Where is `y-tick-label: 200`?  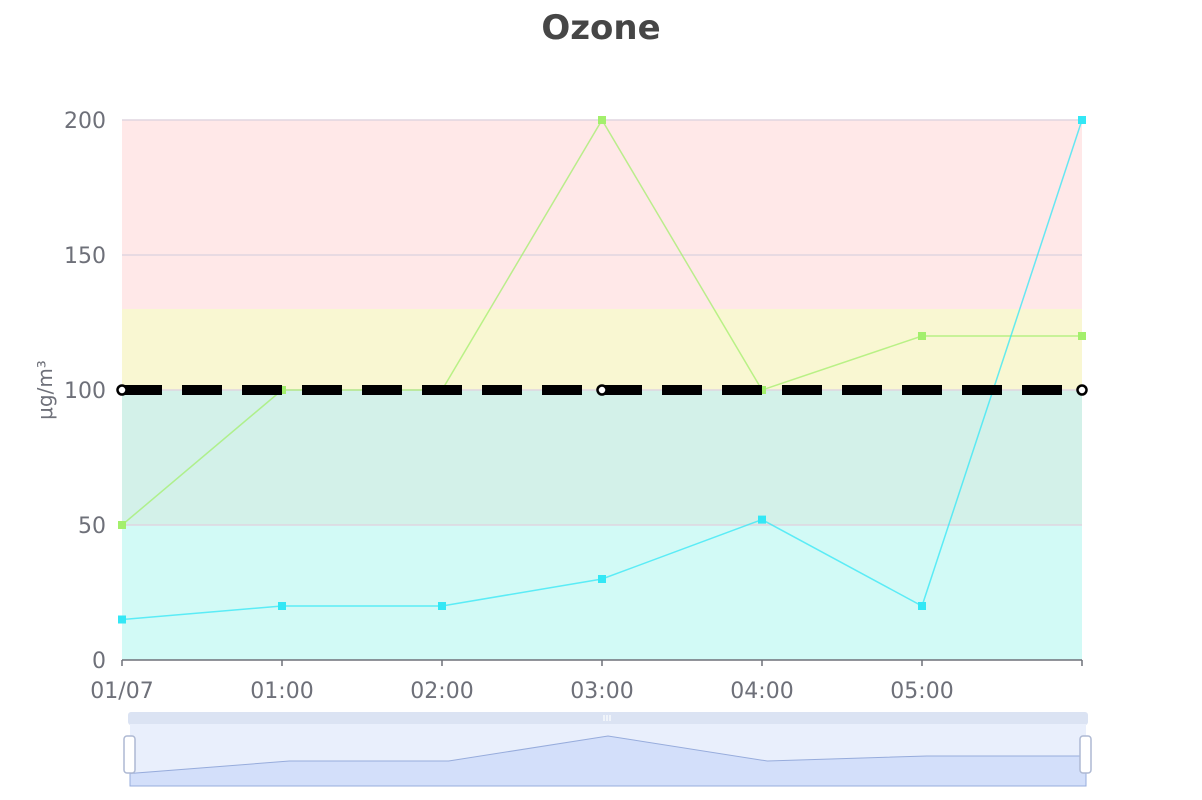 y-tick-label: 200 is located at coordinates (85, 121).